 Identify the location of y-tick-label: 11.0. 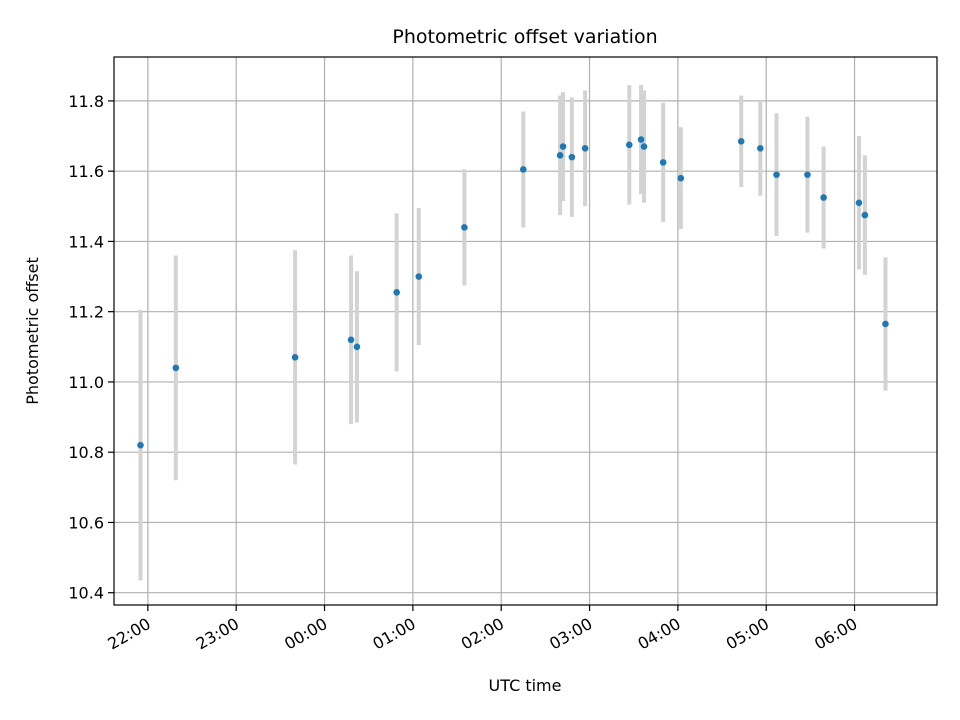
(86, 382).